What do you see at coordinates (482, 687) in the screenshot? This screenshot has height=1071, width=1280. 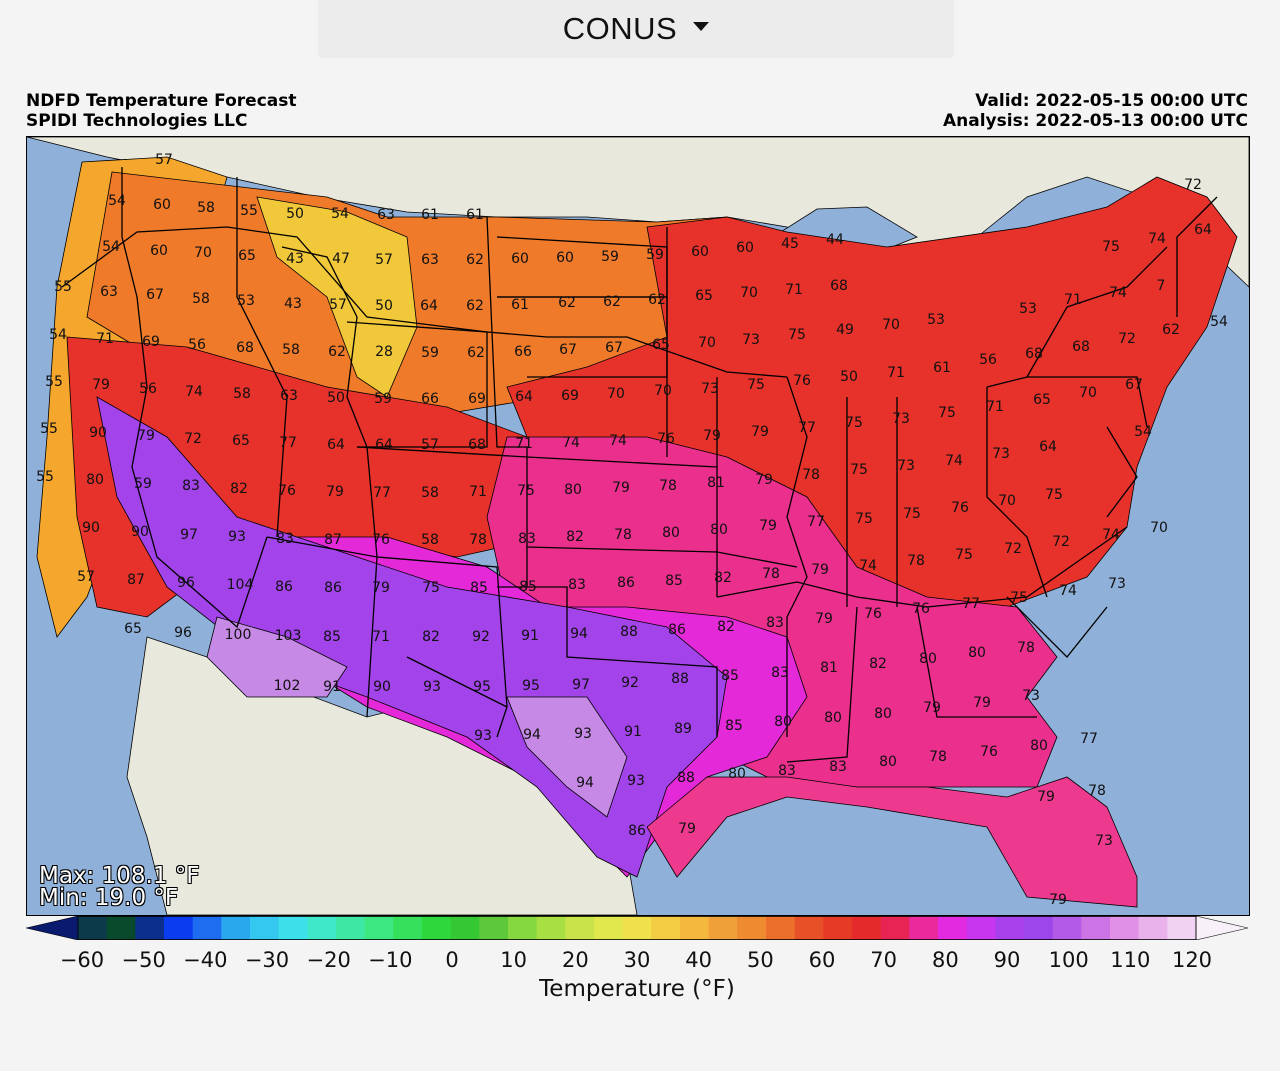 I see `temp-label: 95` at bounding box center [482, 687].